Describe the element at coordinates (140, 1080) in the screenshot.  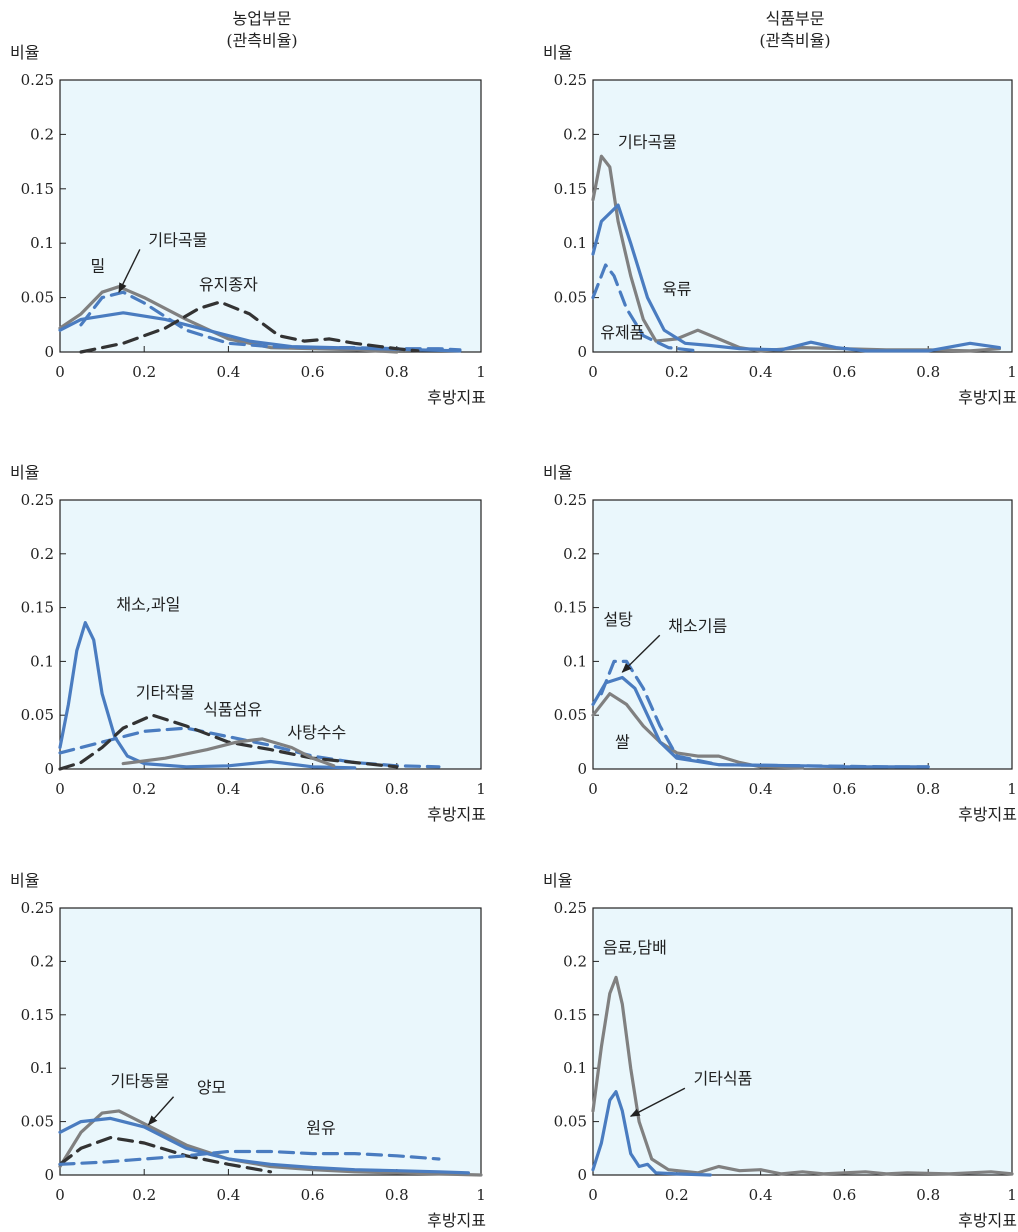
I see `annotation-label: 기타동물` at that location.